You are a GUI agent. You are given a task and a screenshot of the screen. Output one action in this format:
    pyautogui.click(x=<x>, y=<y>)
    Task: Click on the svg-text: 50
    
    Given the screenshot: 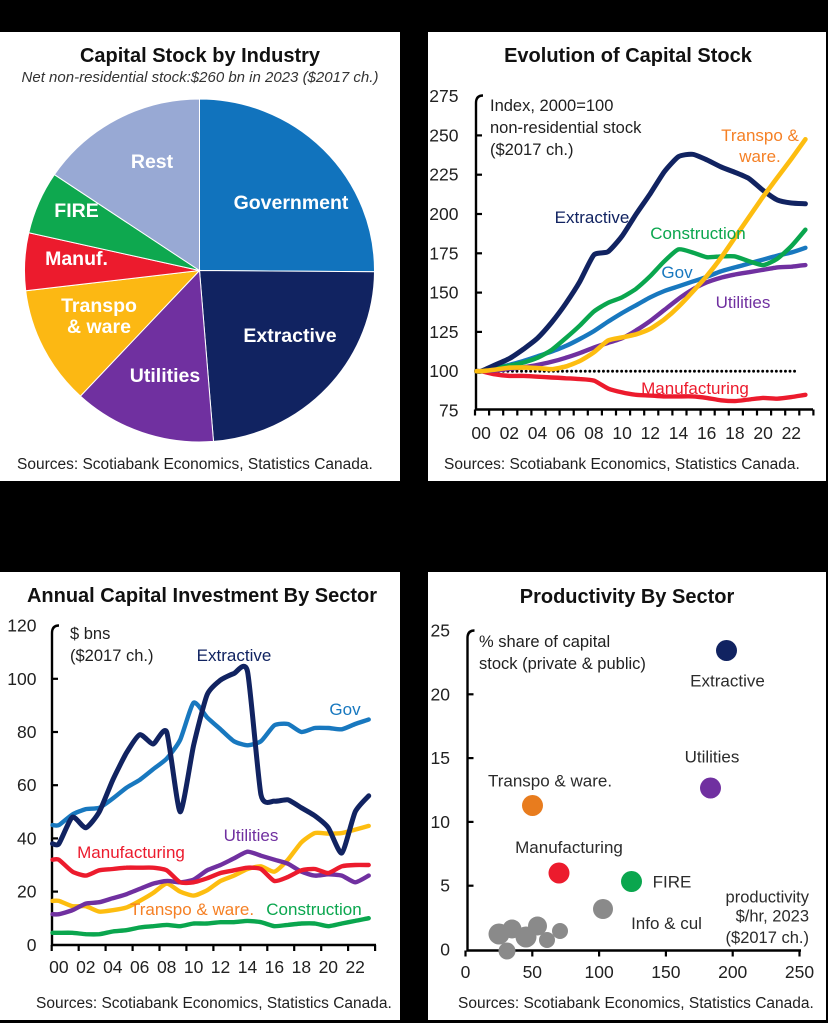 What is the action you would take?
    pyautogui.click(x=533, y=972)
    